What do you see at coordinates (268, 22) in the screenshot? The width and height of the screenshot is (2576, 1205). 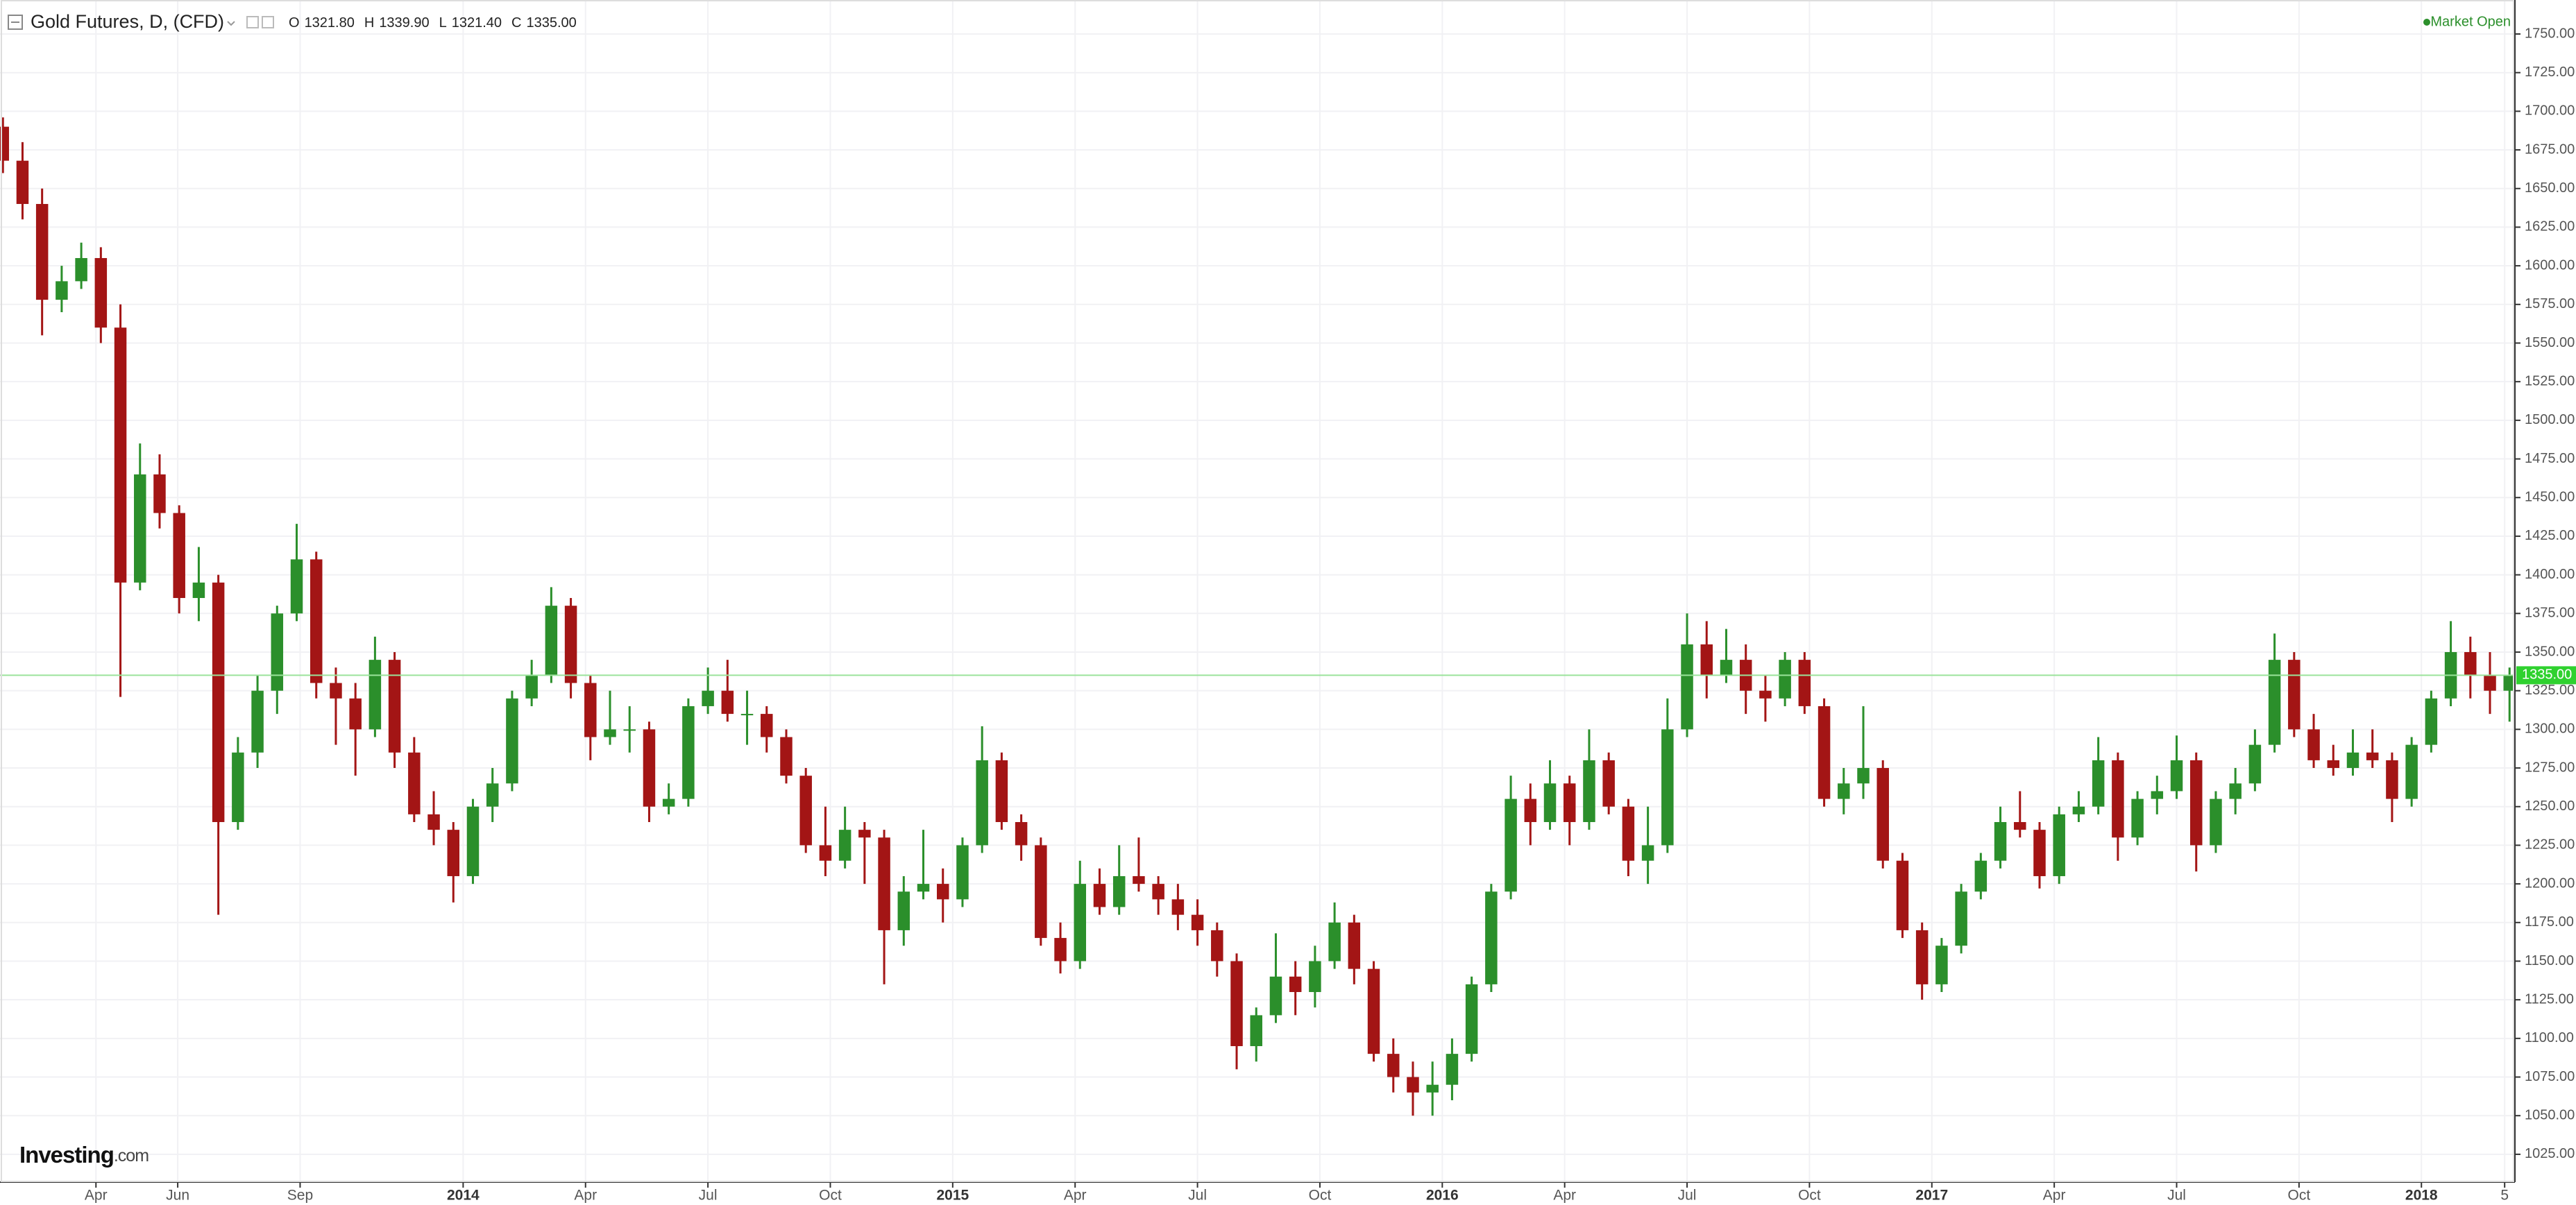 I see `close-icon` at bounding box center [268, 22].